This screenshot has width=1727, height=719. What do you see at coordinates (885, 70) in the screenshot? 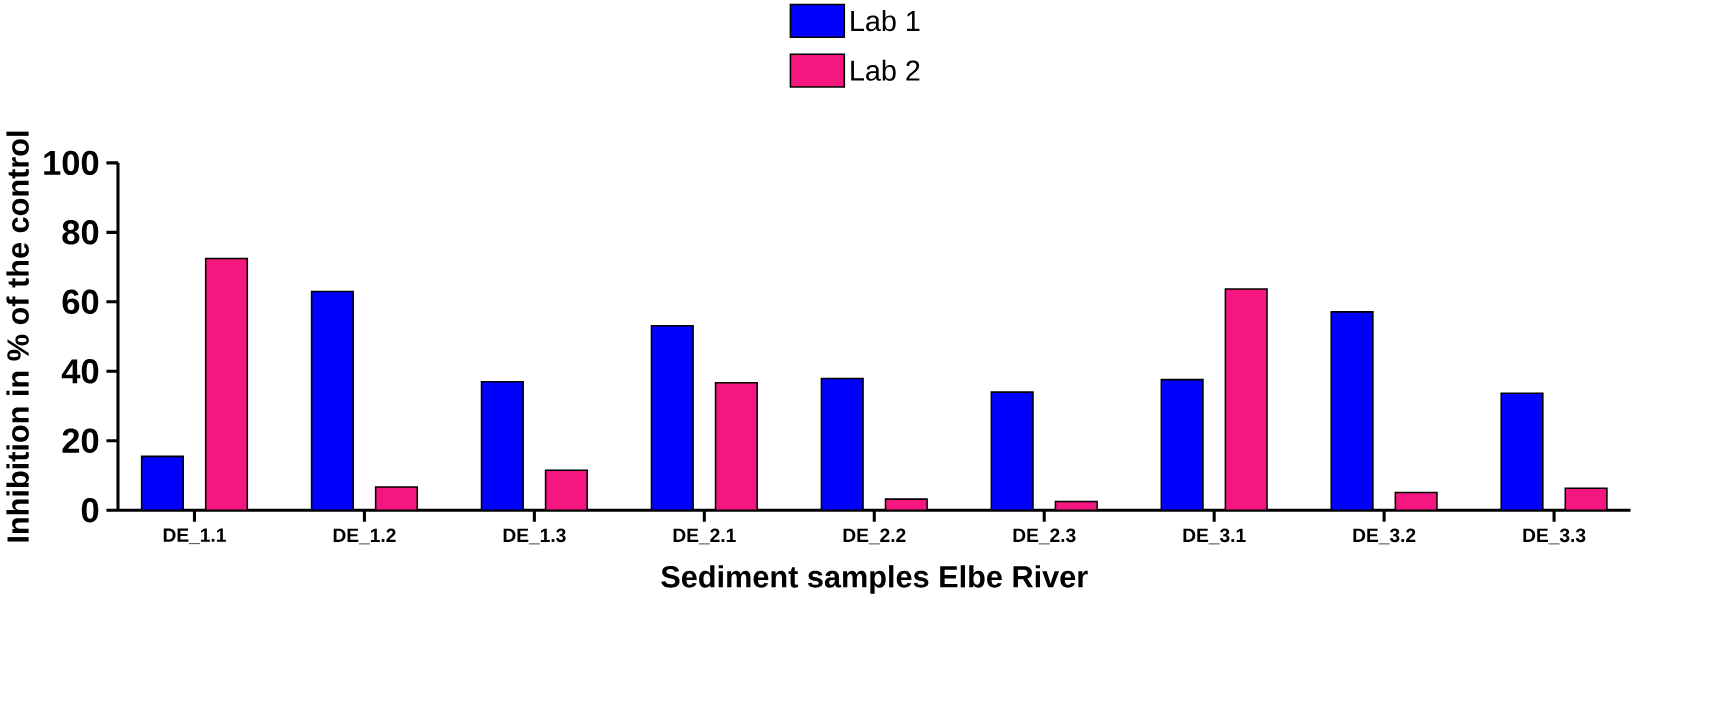
I see `legend-label: Lab 2` at bounding box center [885, 70].